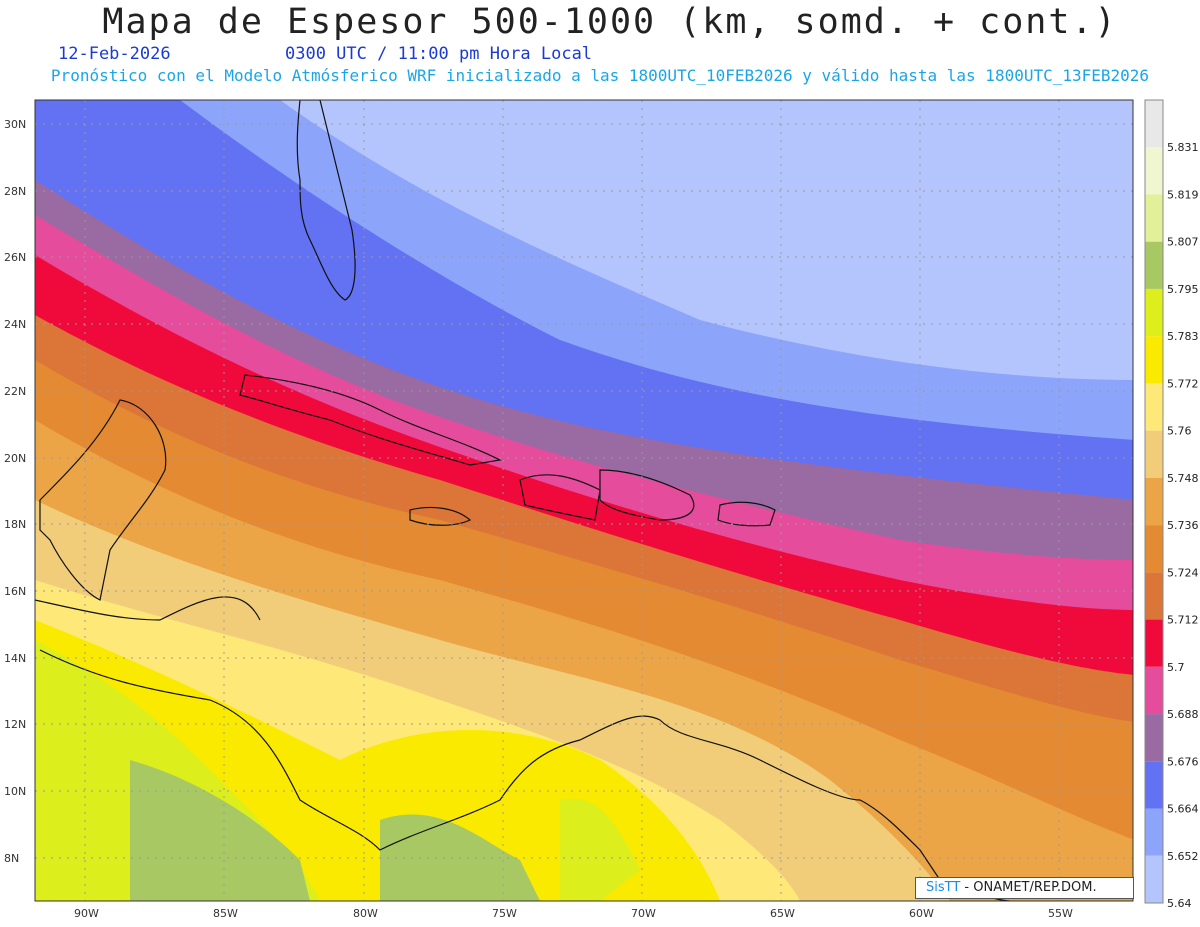 This screenshot has width=1200, height=927. What do you see at coordinates (15, 124) in the screenshot?
I see `lat-label: 30N` at bounding box center [15, 124].